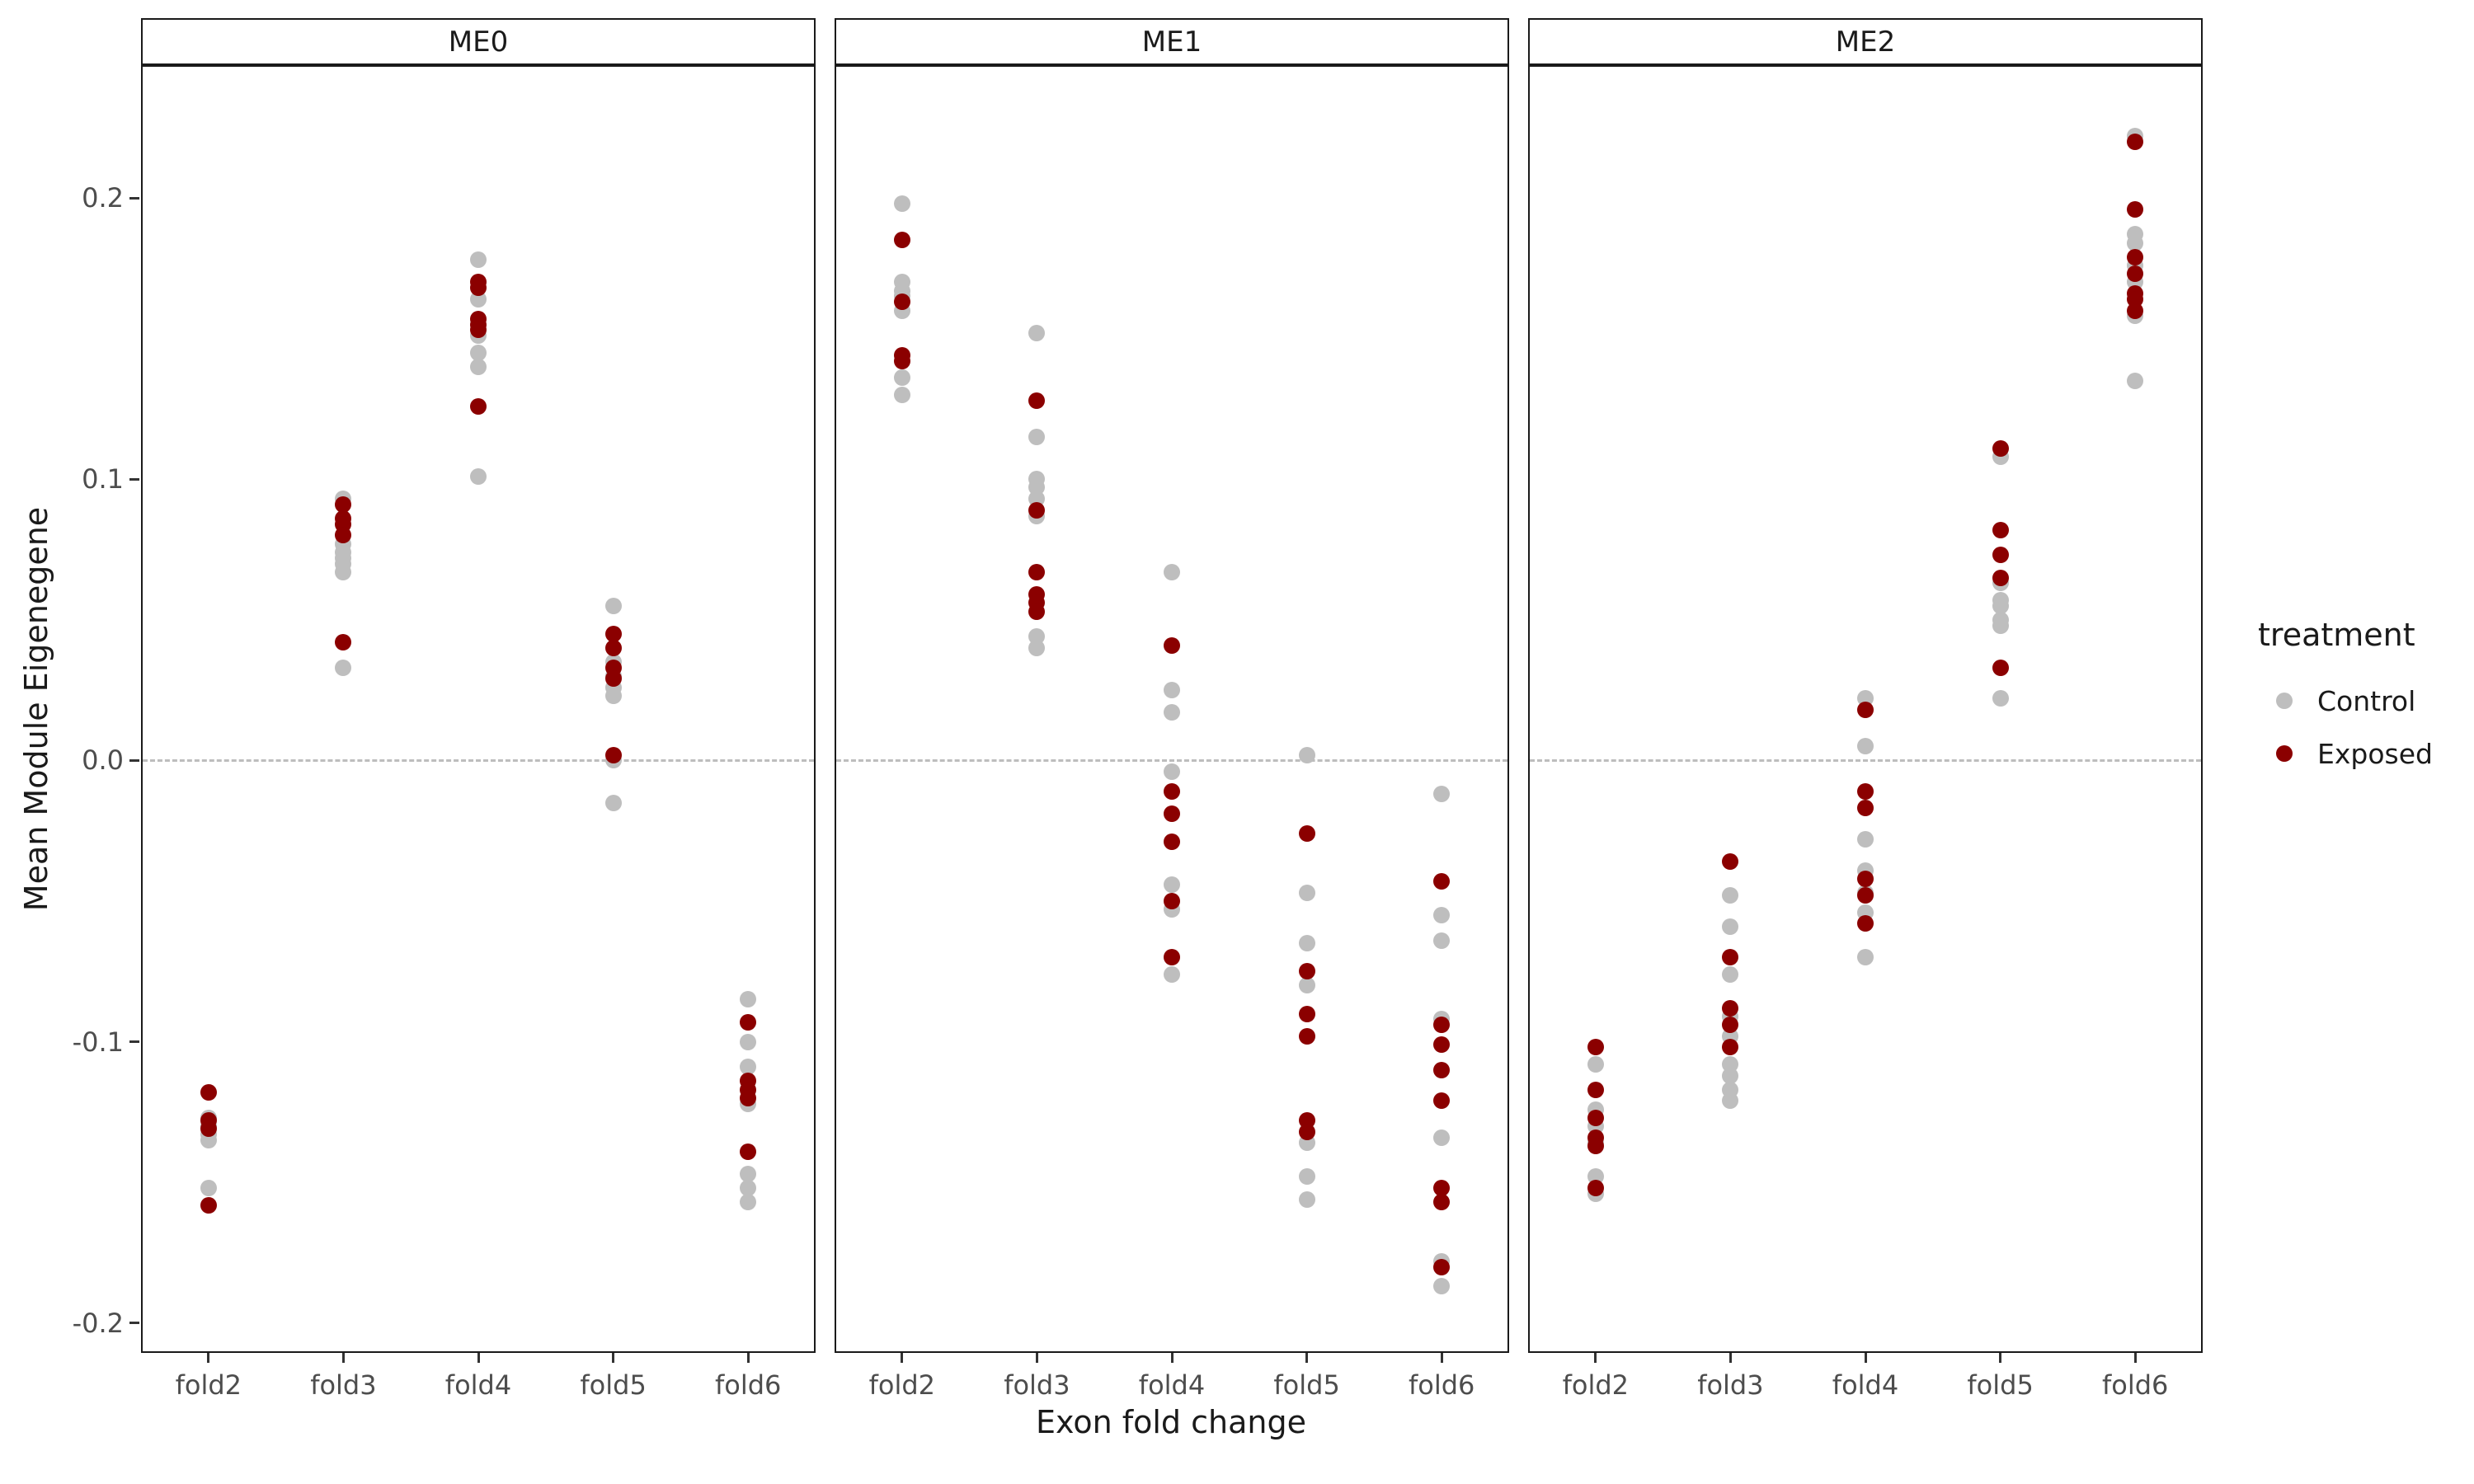 This screenshot has height=1484, width=2474. What do you see at coordinates (1172, 41) in the screenshot?
I see `facet-strip-me1: ME1` at bounding box center [1172, 41].